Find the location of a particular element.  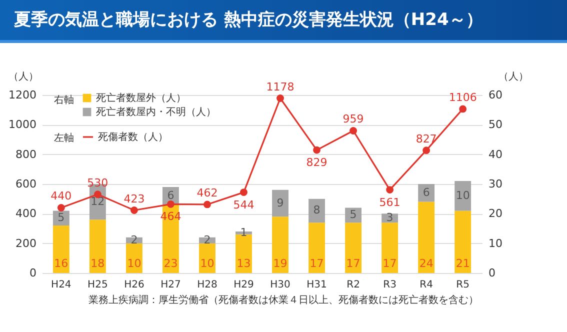

y2-tick-label: 20 is located at coordinates (495, 213).